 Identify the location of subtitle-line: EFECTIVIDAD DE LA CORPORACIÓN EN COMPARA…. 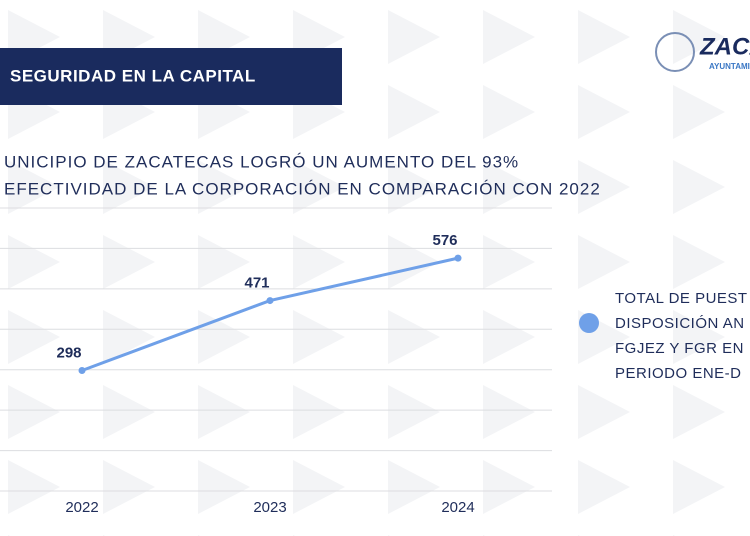
(302, 188).